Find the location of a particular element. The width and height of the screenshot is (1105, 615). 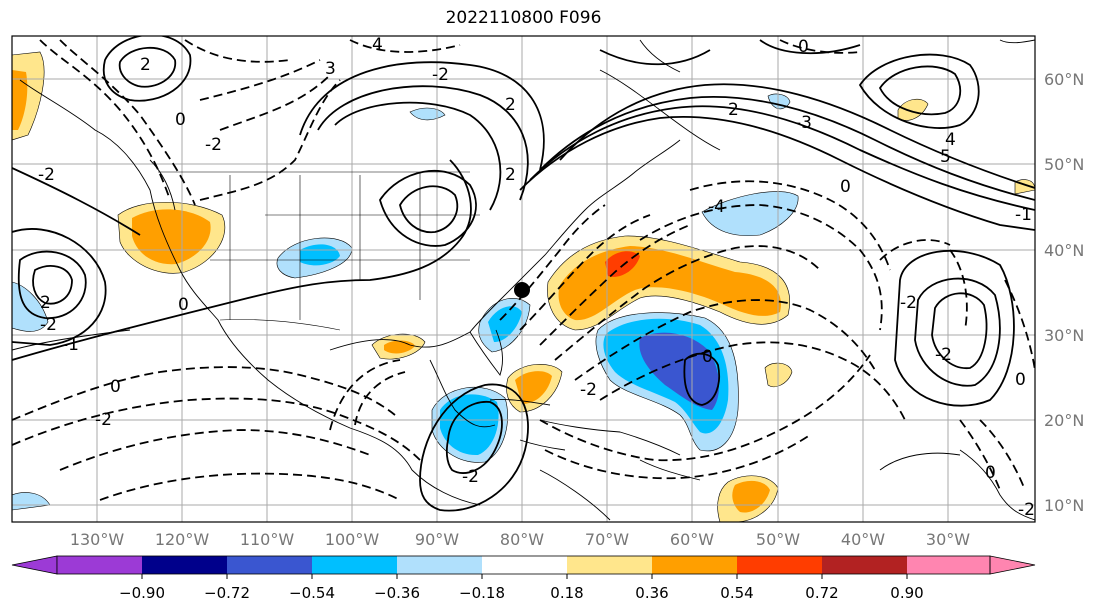

lon-label: 100°W is located at coordinates (352, 539).